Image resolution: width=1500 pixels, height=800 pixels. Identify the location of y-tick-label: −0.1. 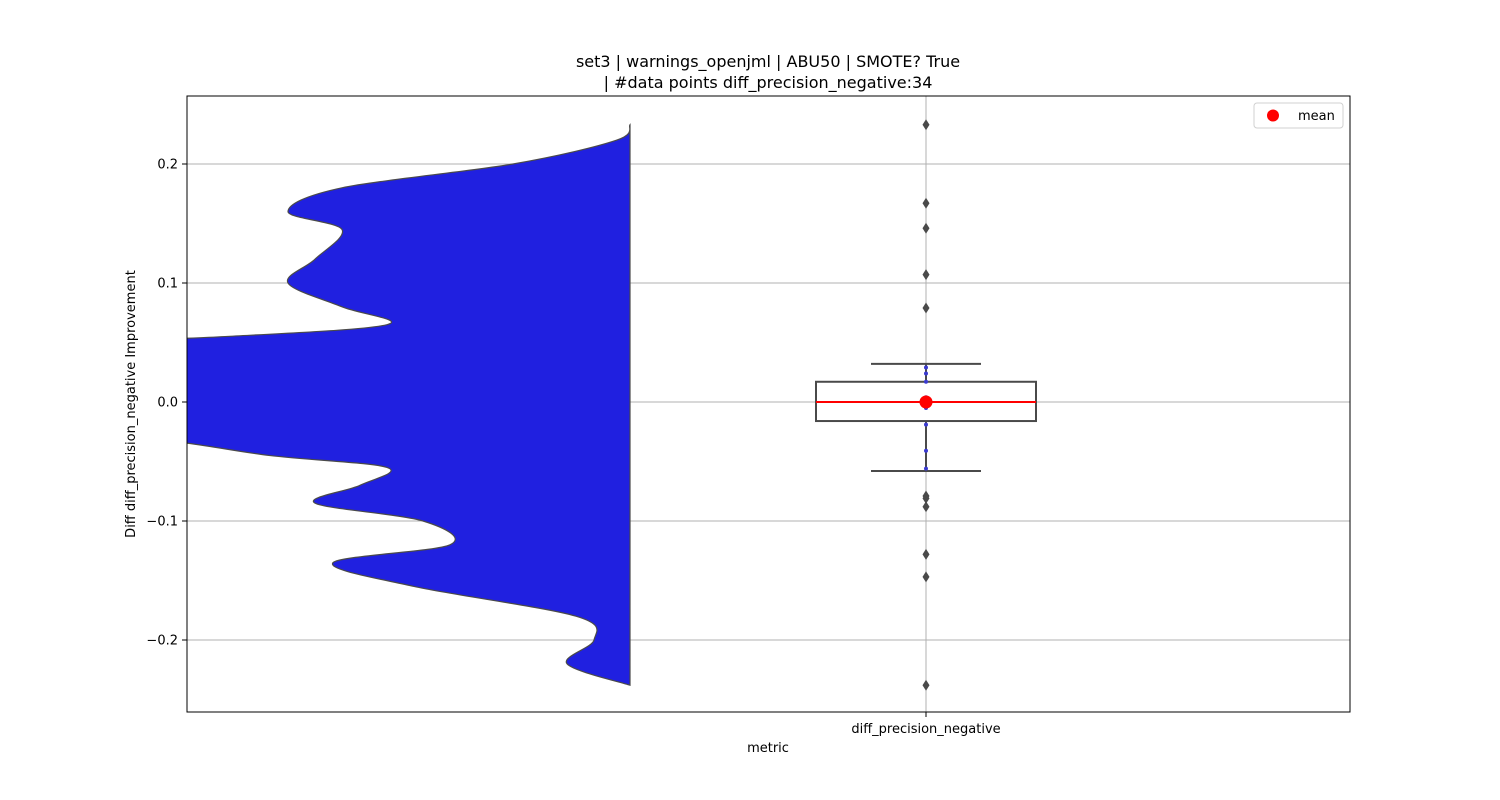
(162, 522).